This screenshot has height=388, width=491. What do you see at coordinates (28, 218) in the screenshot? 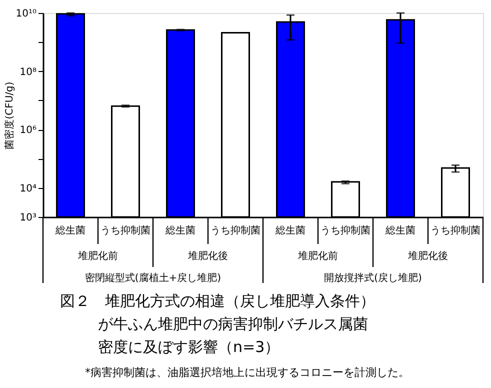
I see `y-tick-label: 10³` at bounding box center [28, 218].